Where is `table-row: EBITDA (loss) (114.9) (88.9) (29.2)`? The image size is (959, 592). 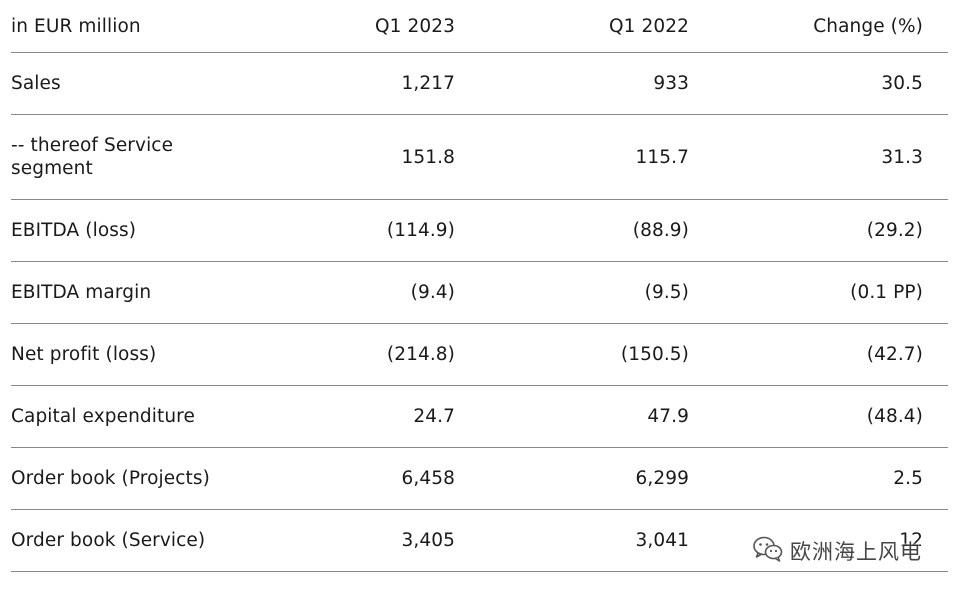 table-row: EBITDA (loss) (114.9) (88.9) (29.2) is located at coordinates (479, 230).